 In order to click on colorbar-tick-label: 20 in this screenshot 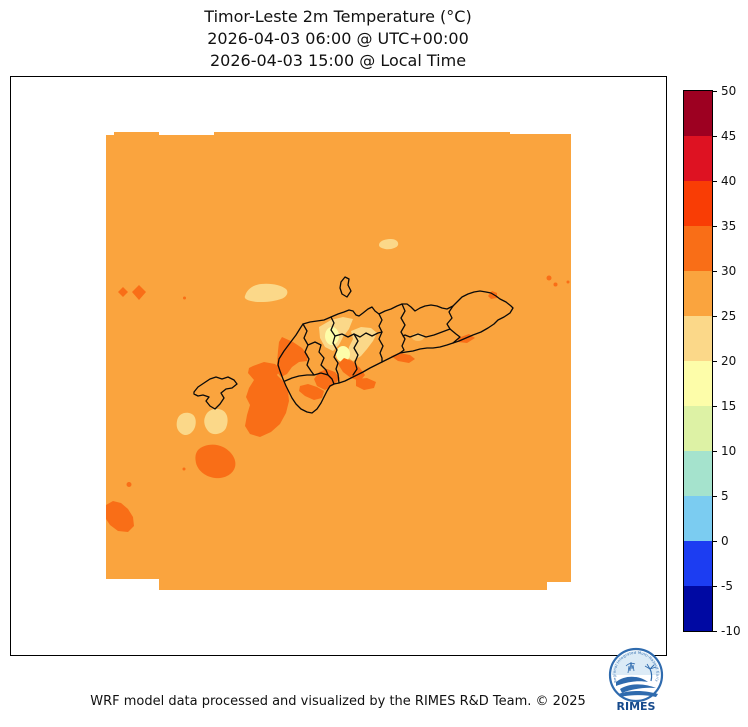, I will do `click(729, 361)`.